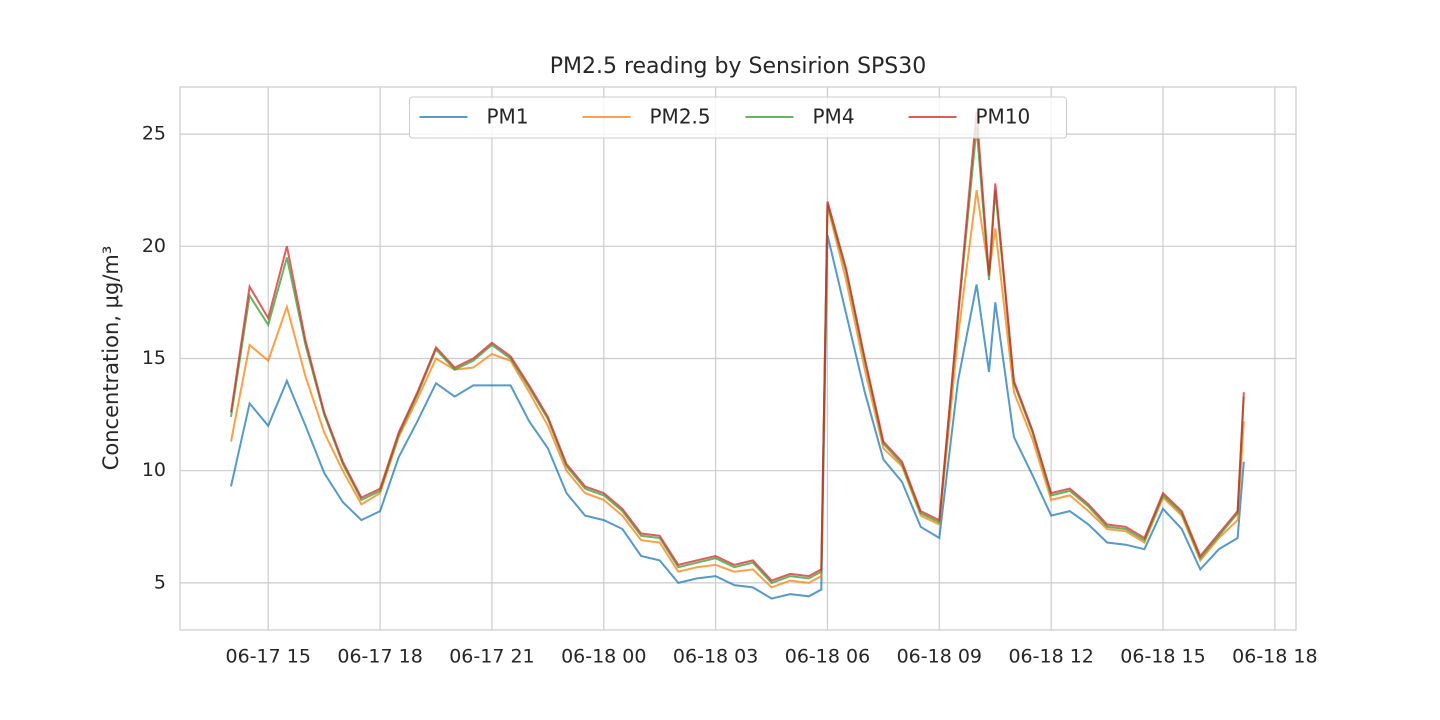  I want to click on legend-label: PM2.5, so click(680, 117).